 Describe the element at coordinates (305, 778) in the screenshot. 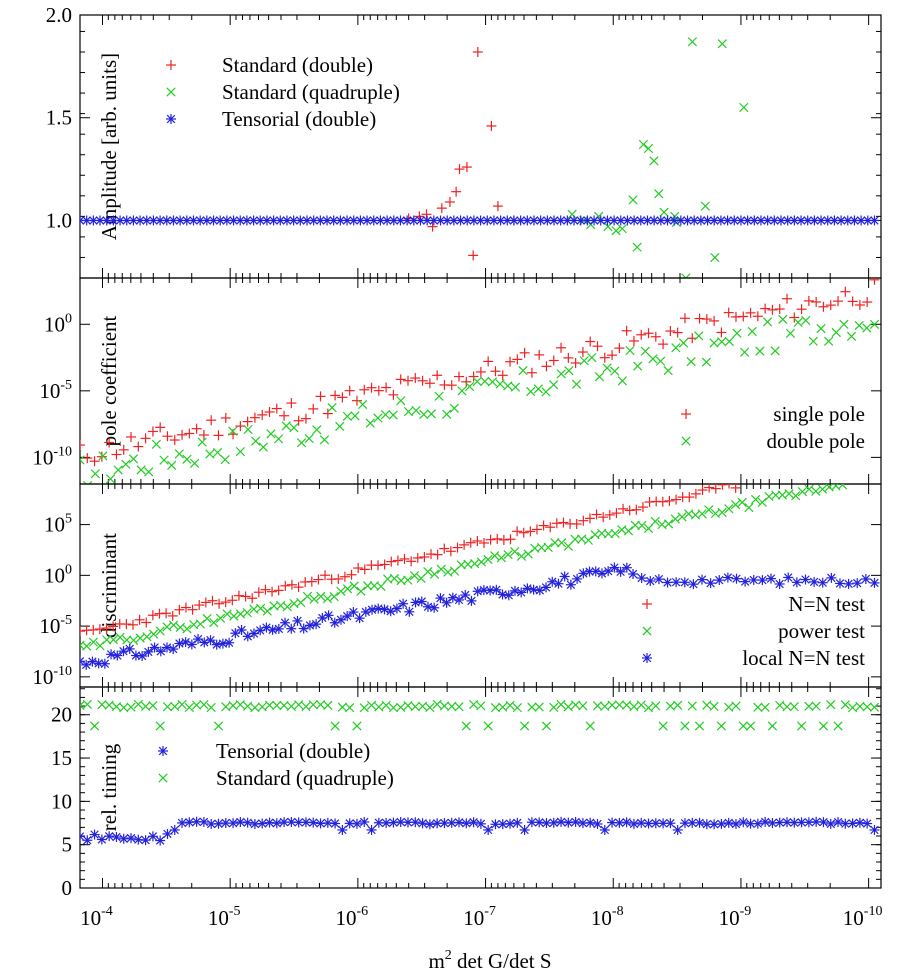

I see `legend-label: Standard (quadruple)` at that location.